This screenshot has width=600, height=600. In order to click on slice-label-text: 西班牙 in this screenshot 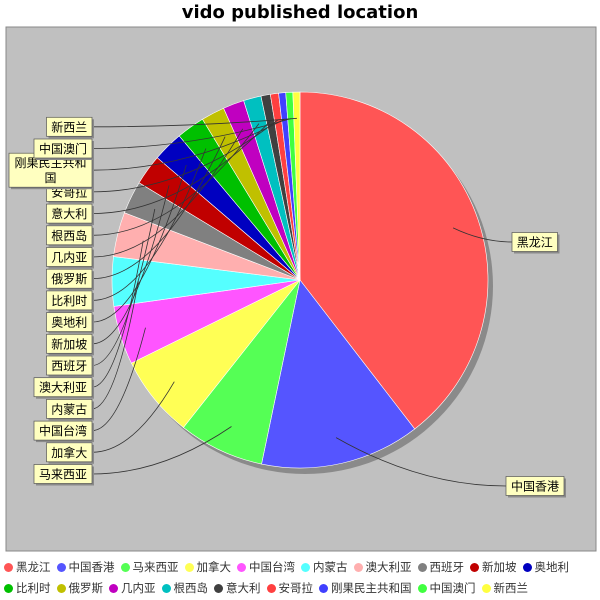, I will do `click(69, 366)`.